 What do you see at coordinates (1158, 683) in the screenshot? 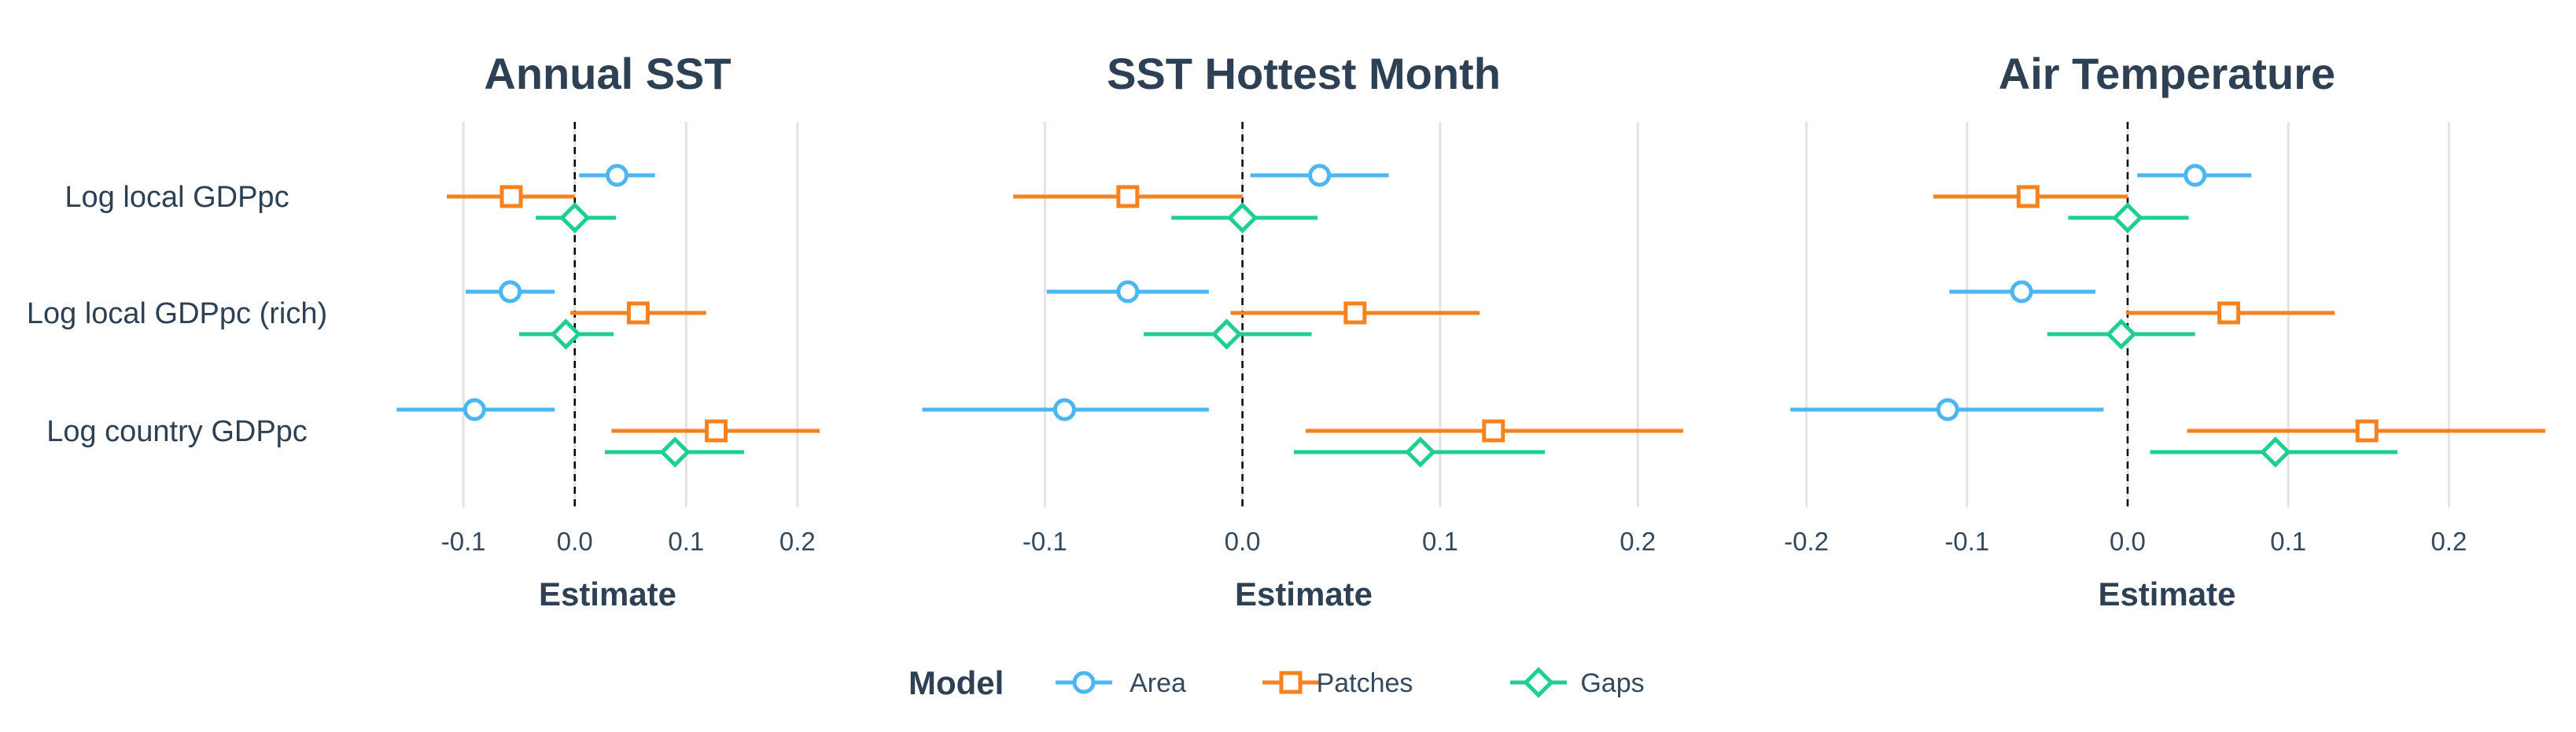
I see `legend-label-area: Area` at bounding box center [1158, 683].